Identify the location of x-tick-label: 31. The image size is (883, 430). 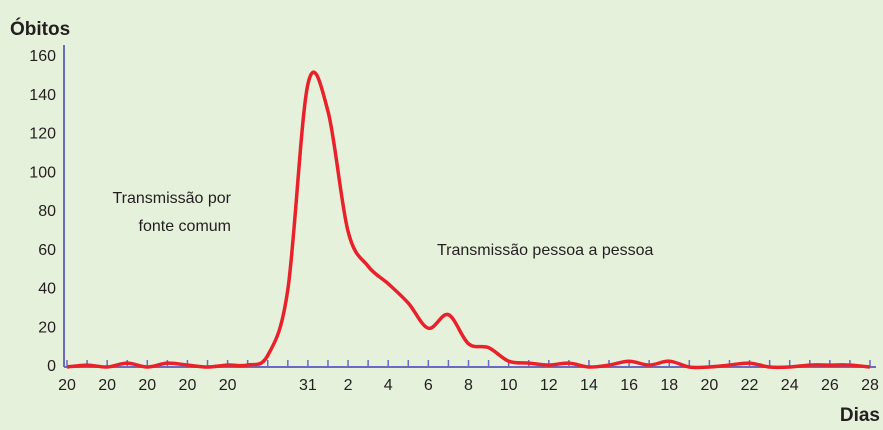
(308, 385).